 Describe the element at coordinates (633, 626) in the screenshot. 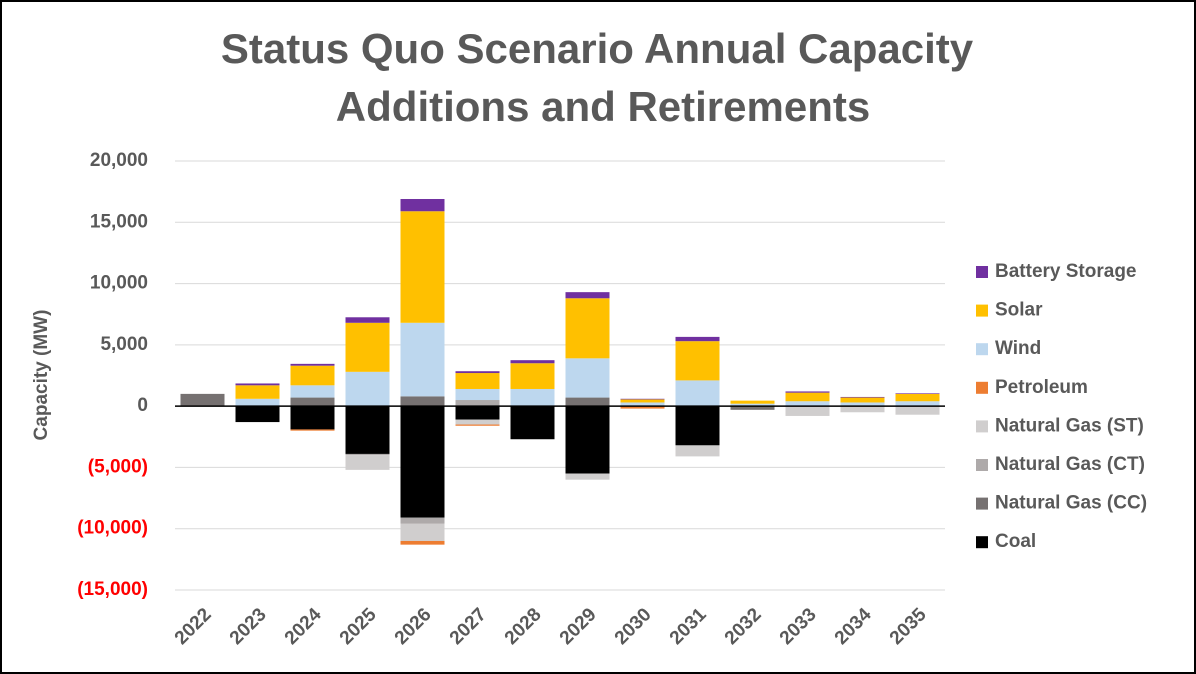

I see `x-tick-label: 2030` at that location.